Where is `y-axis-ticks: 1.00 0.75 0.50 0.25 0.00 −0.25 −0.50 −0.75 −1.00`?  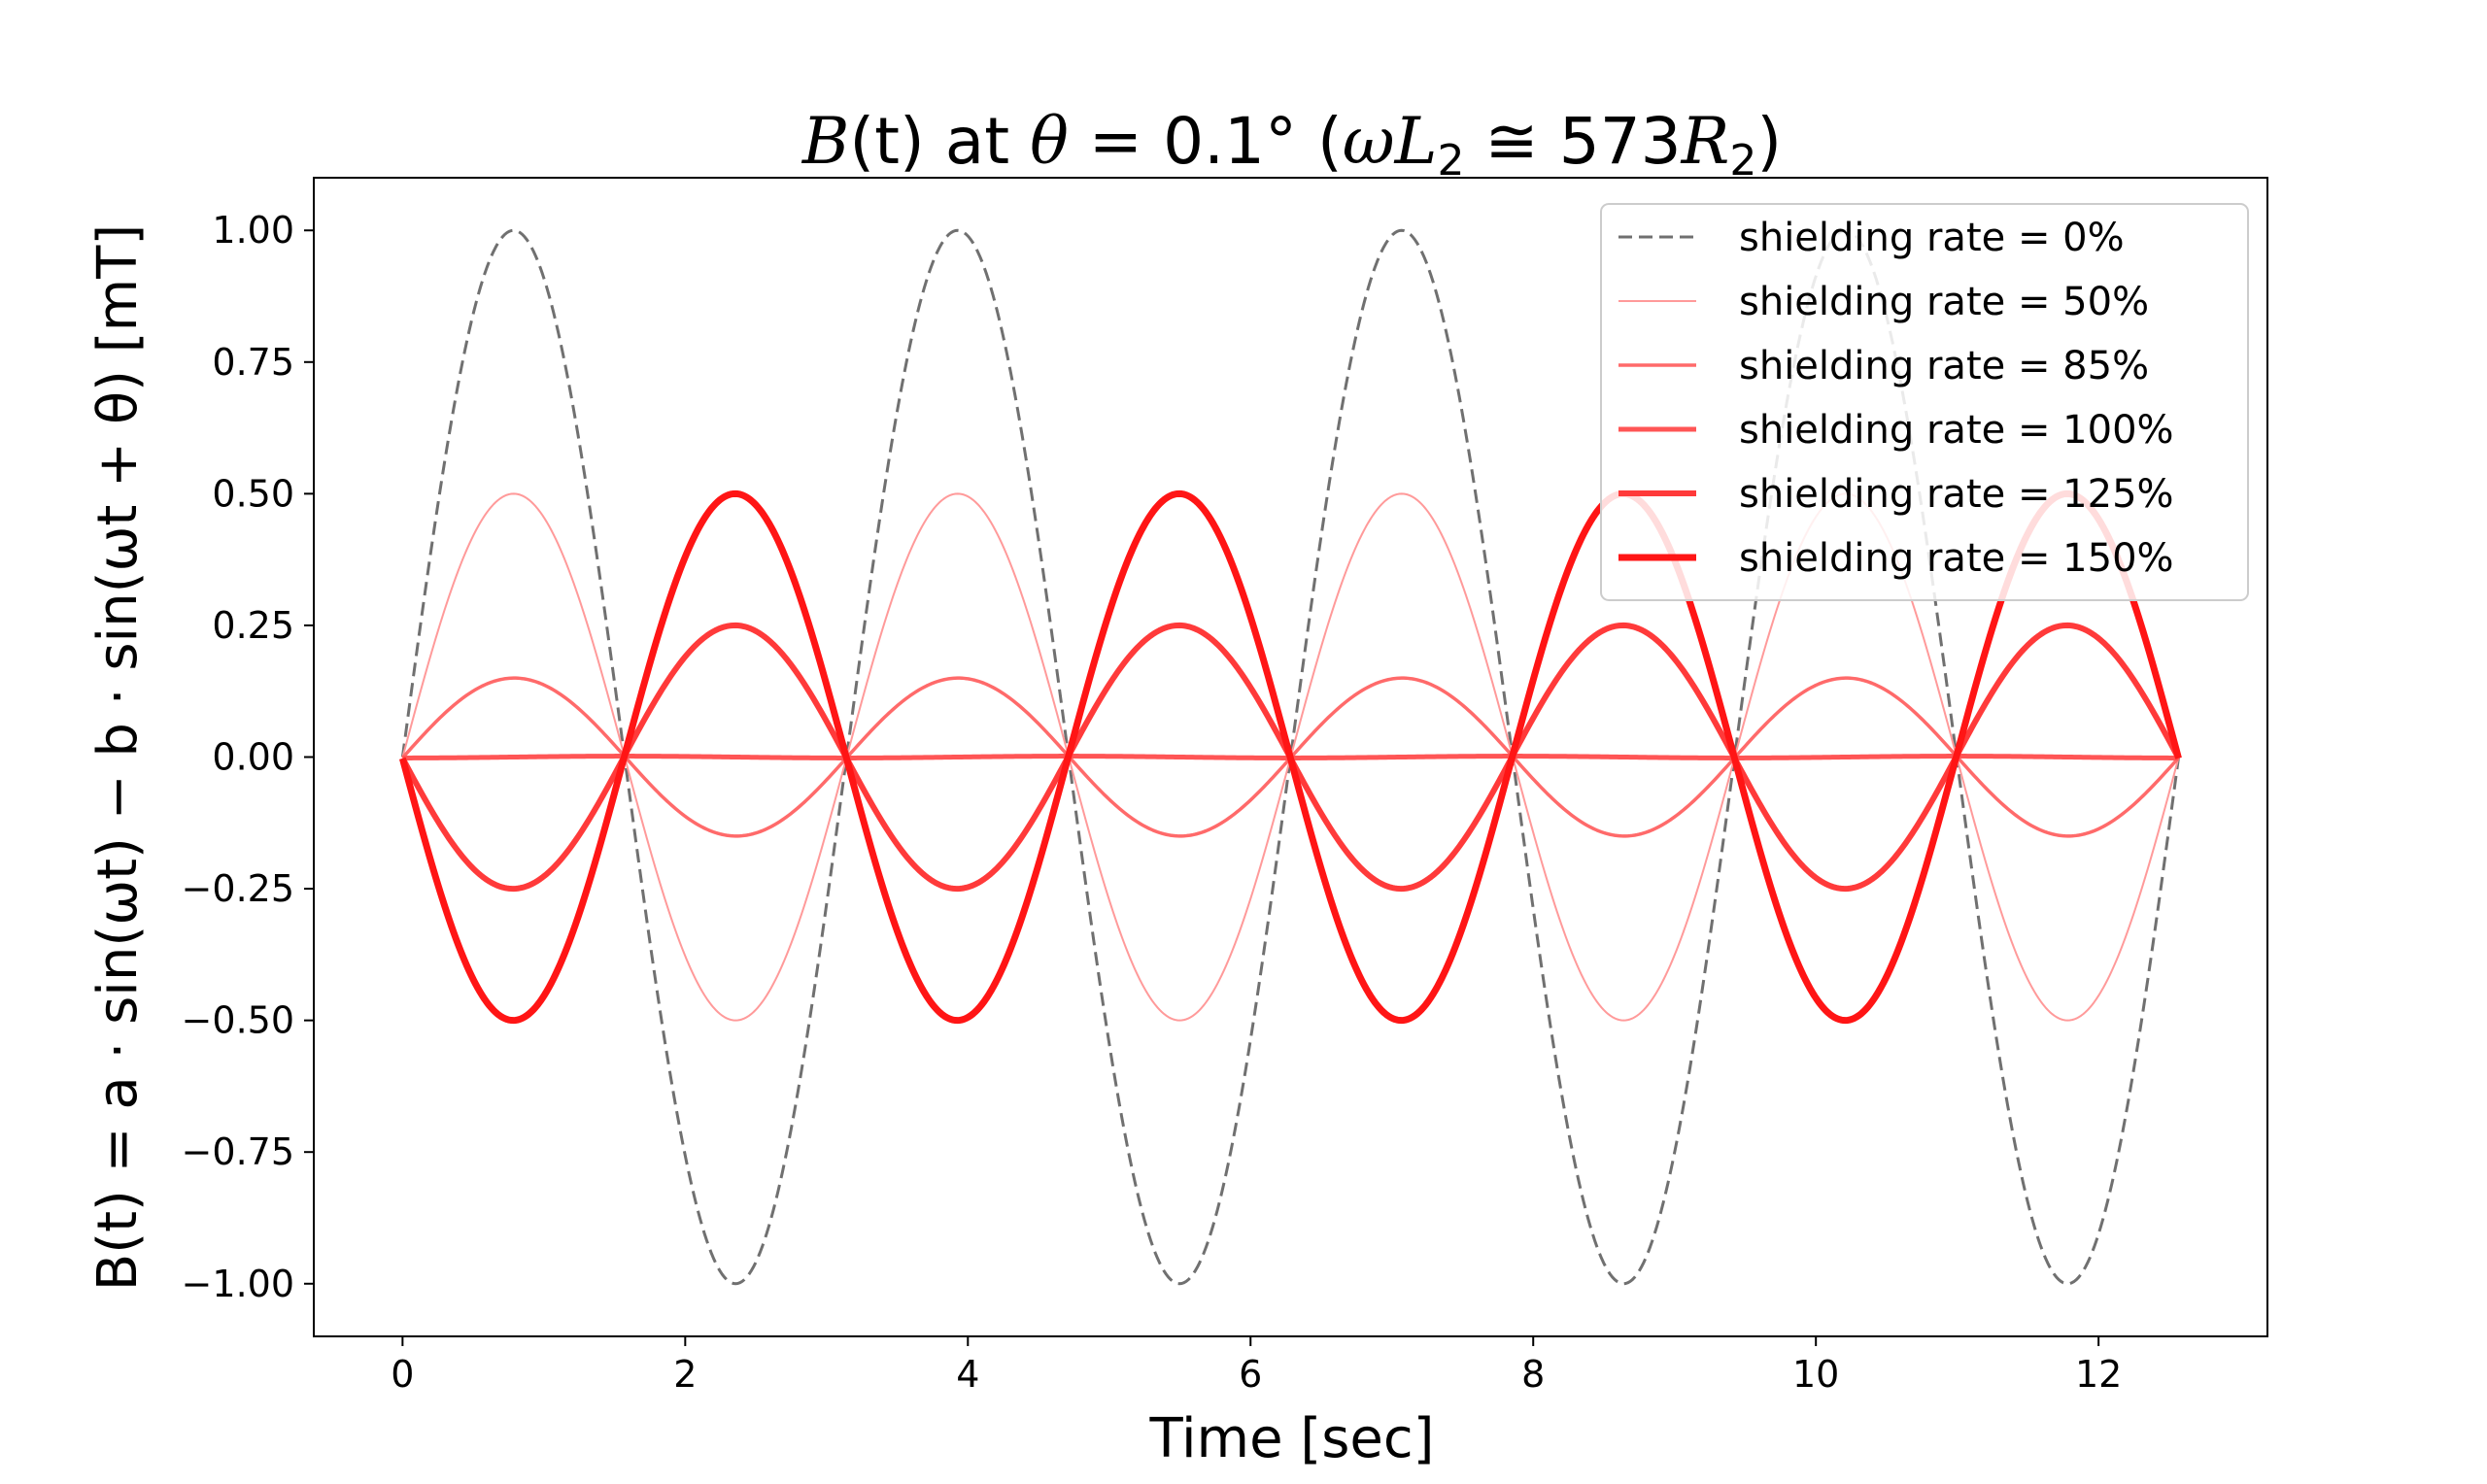
y-axis-ticks: 1.00 0.75 0.50 0.25 0.00 −0.25 −0.50 −0.75 −1.00 is located at coordinates (248, 757).